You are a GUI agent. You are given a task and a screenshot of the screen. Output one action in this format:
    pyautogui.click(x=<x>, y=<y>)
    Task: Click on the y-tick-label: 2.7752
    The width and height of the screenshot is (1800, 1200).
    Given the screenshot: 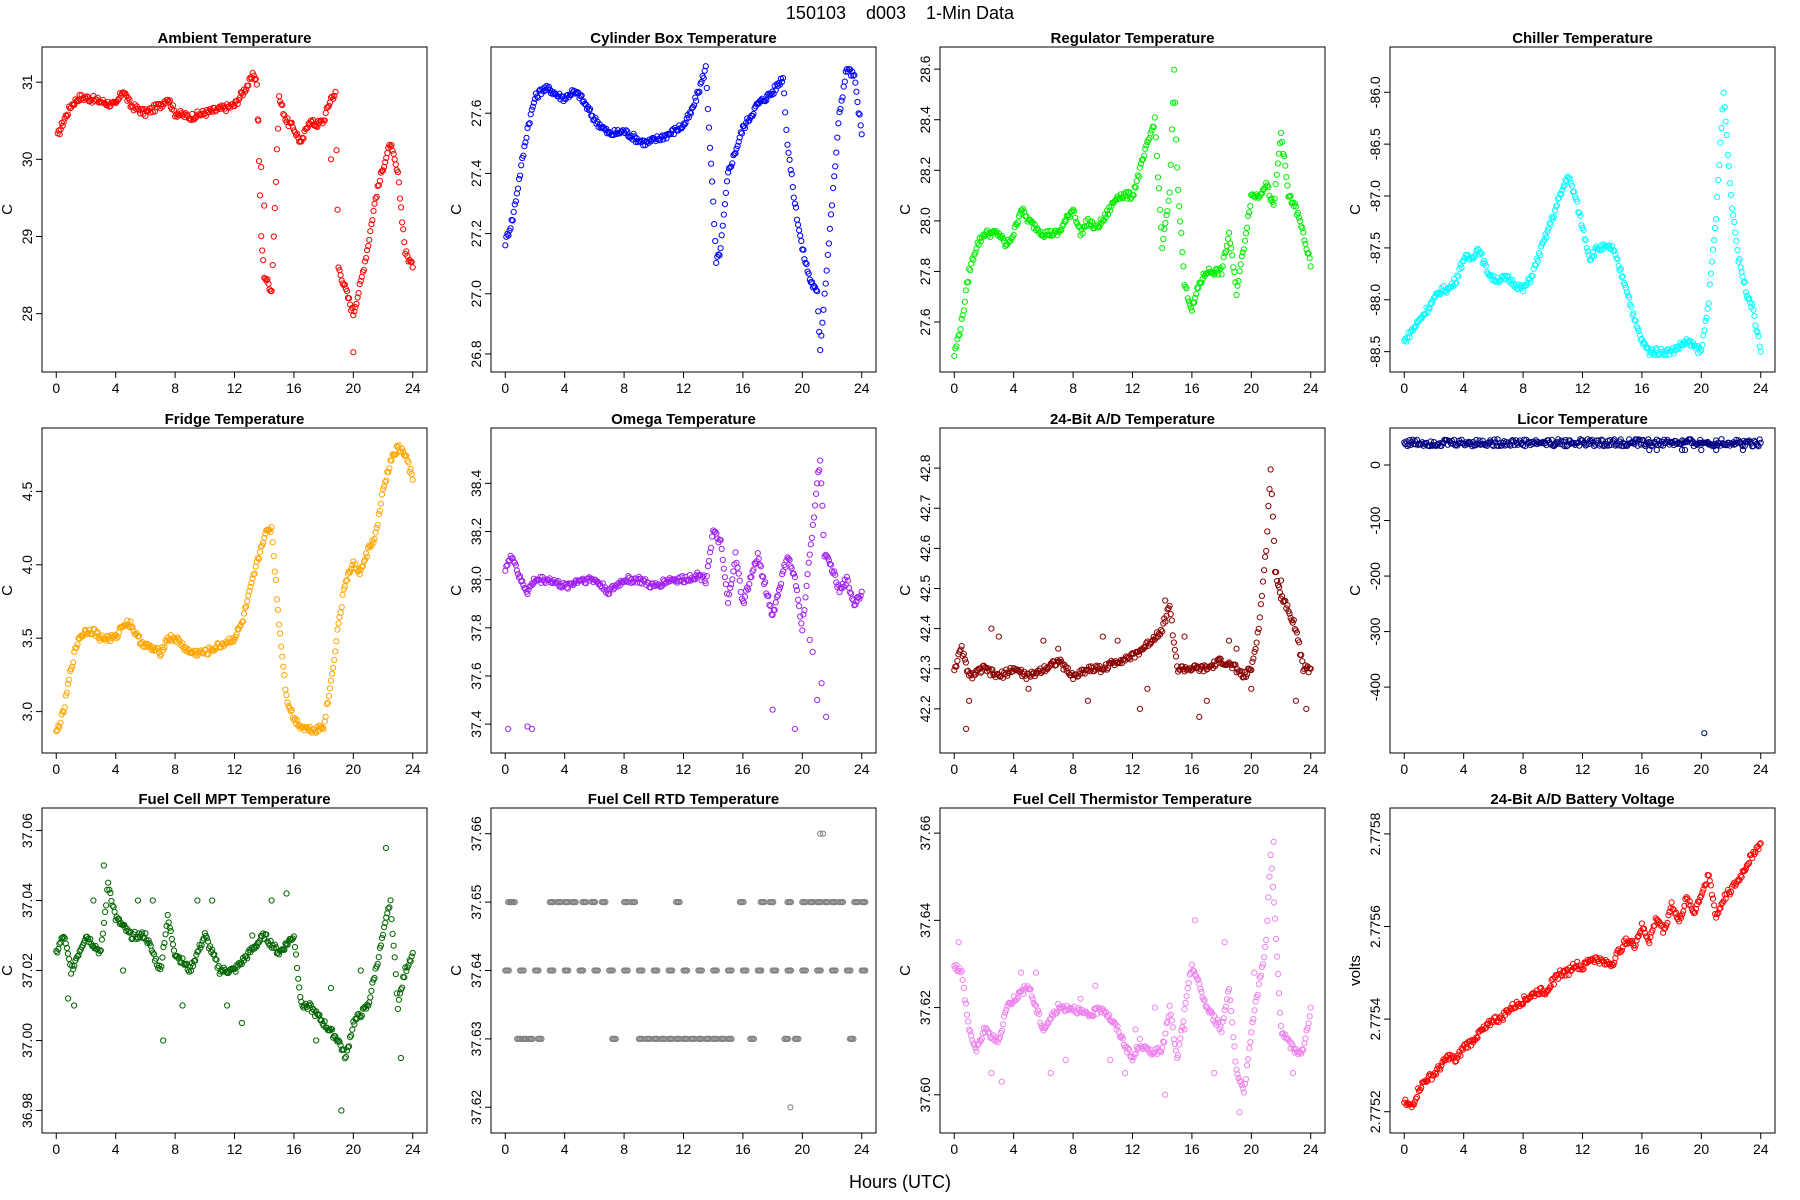 What is the action you would take?
    pyautogui.click(x=1375, y=1111)
    